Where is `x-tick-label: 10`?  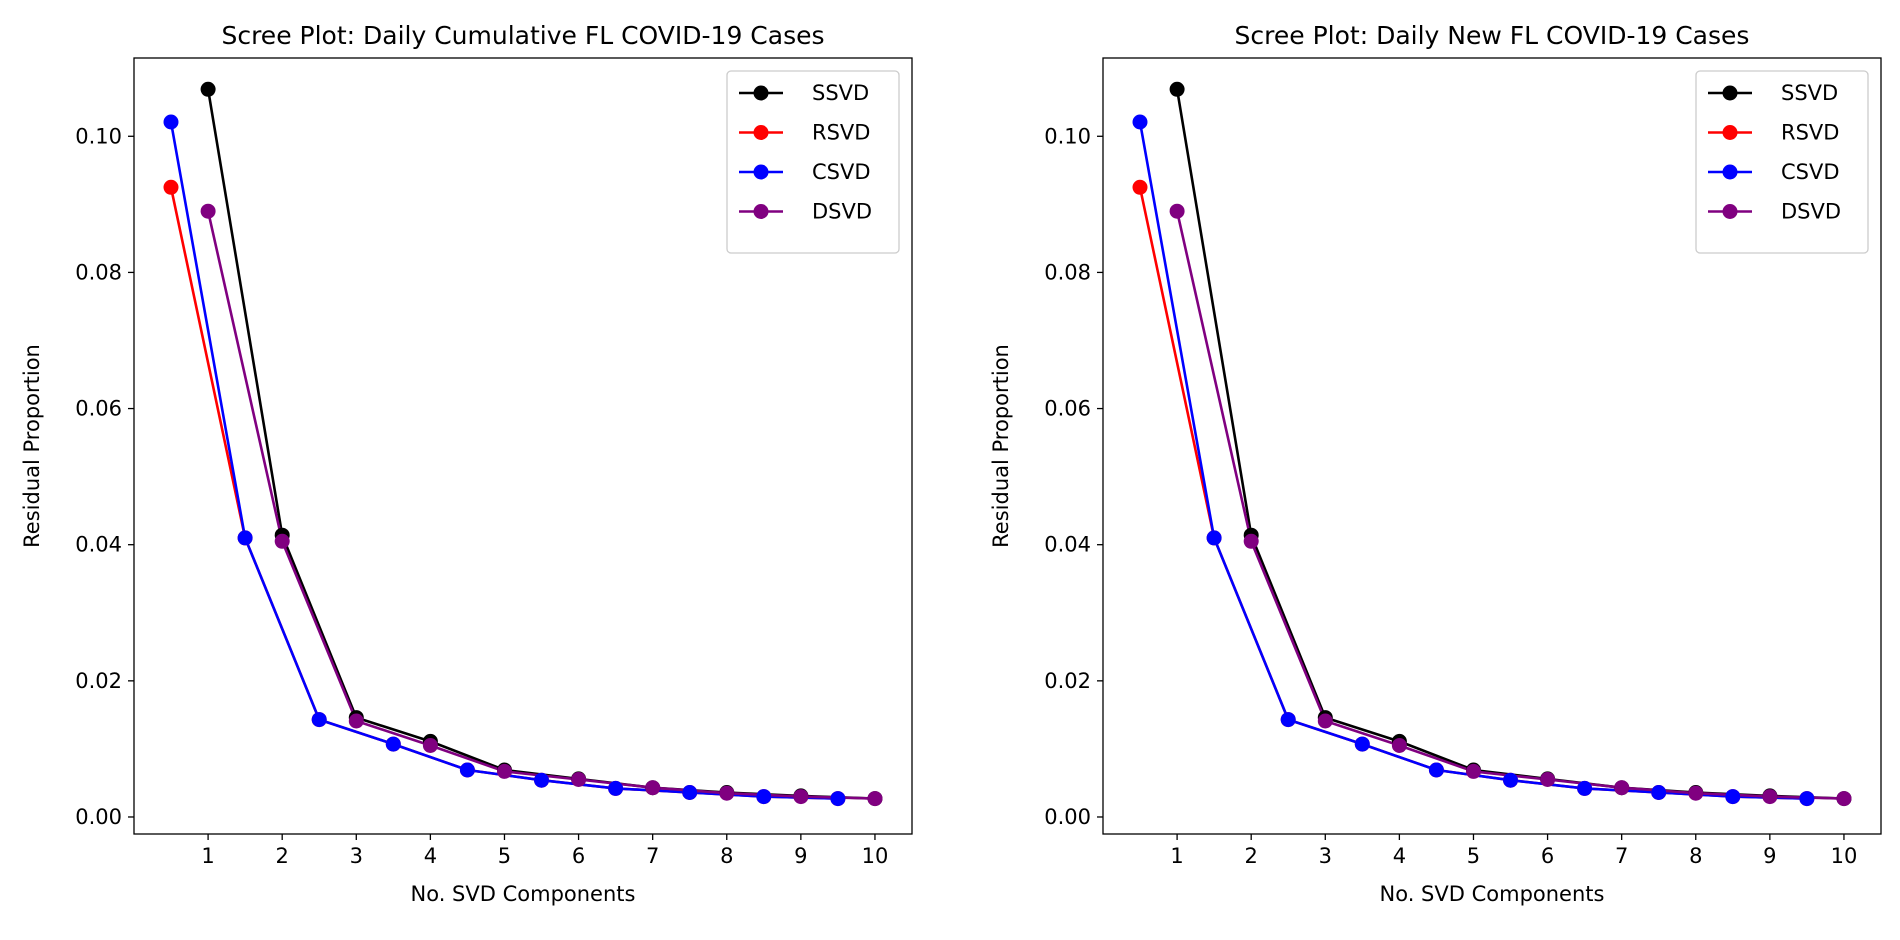 x-tick-label: 10 is located at coordinates (875, 856).